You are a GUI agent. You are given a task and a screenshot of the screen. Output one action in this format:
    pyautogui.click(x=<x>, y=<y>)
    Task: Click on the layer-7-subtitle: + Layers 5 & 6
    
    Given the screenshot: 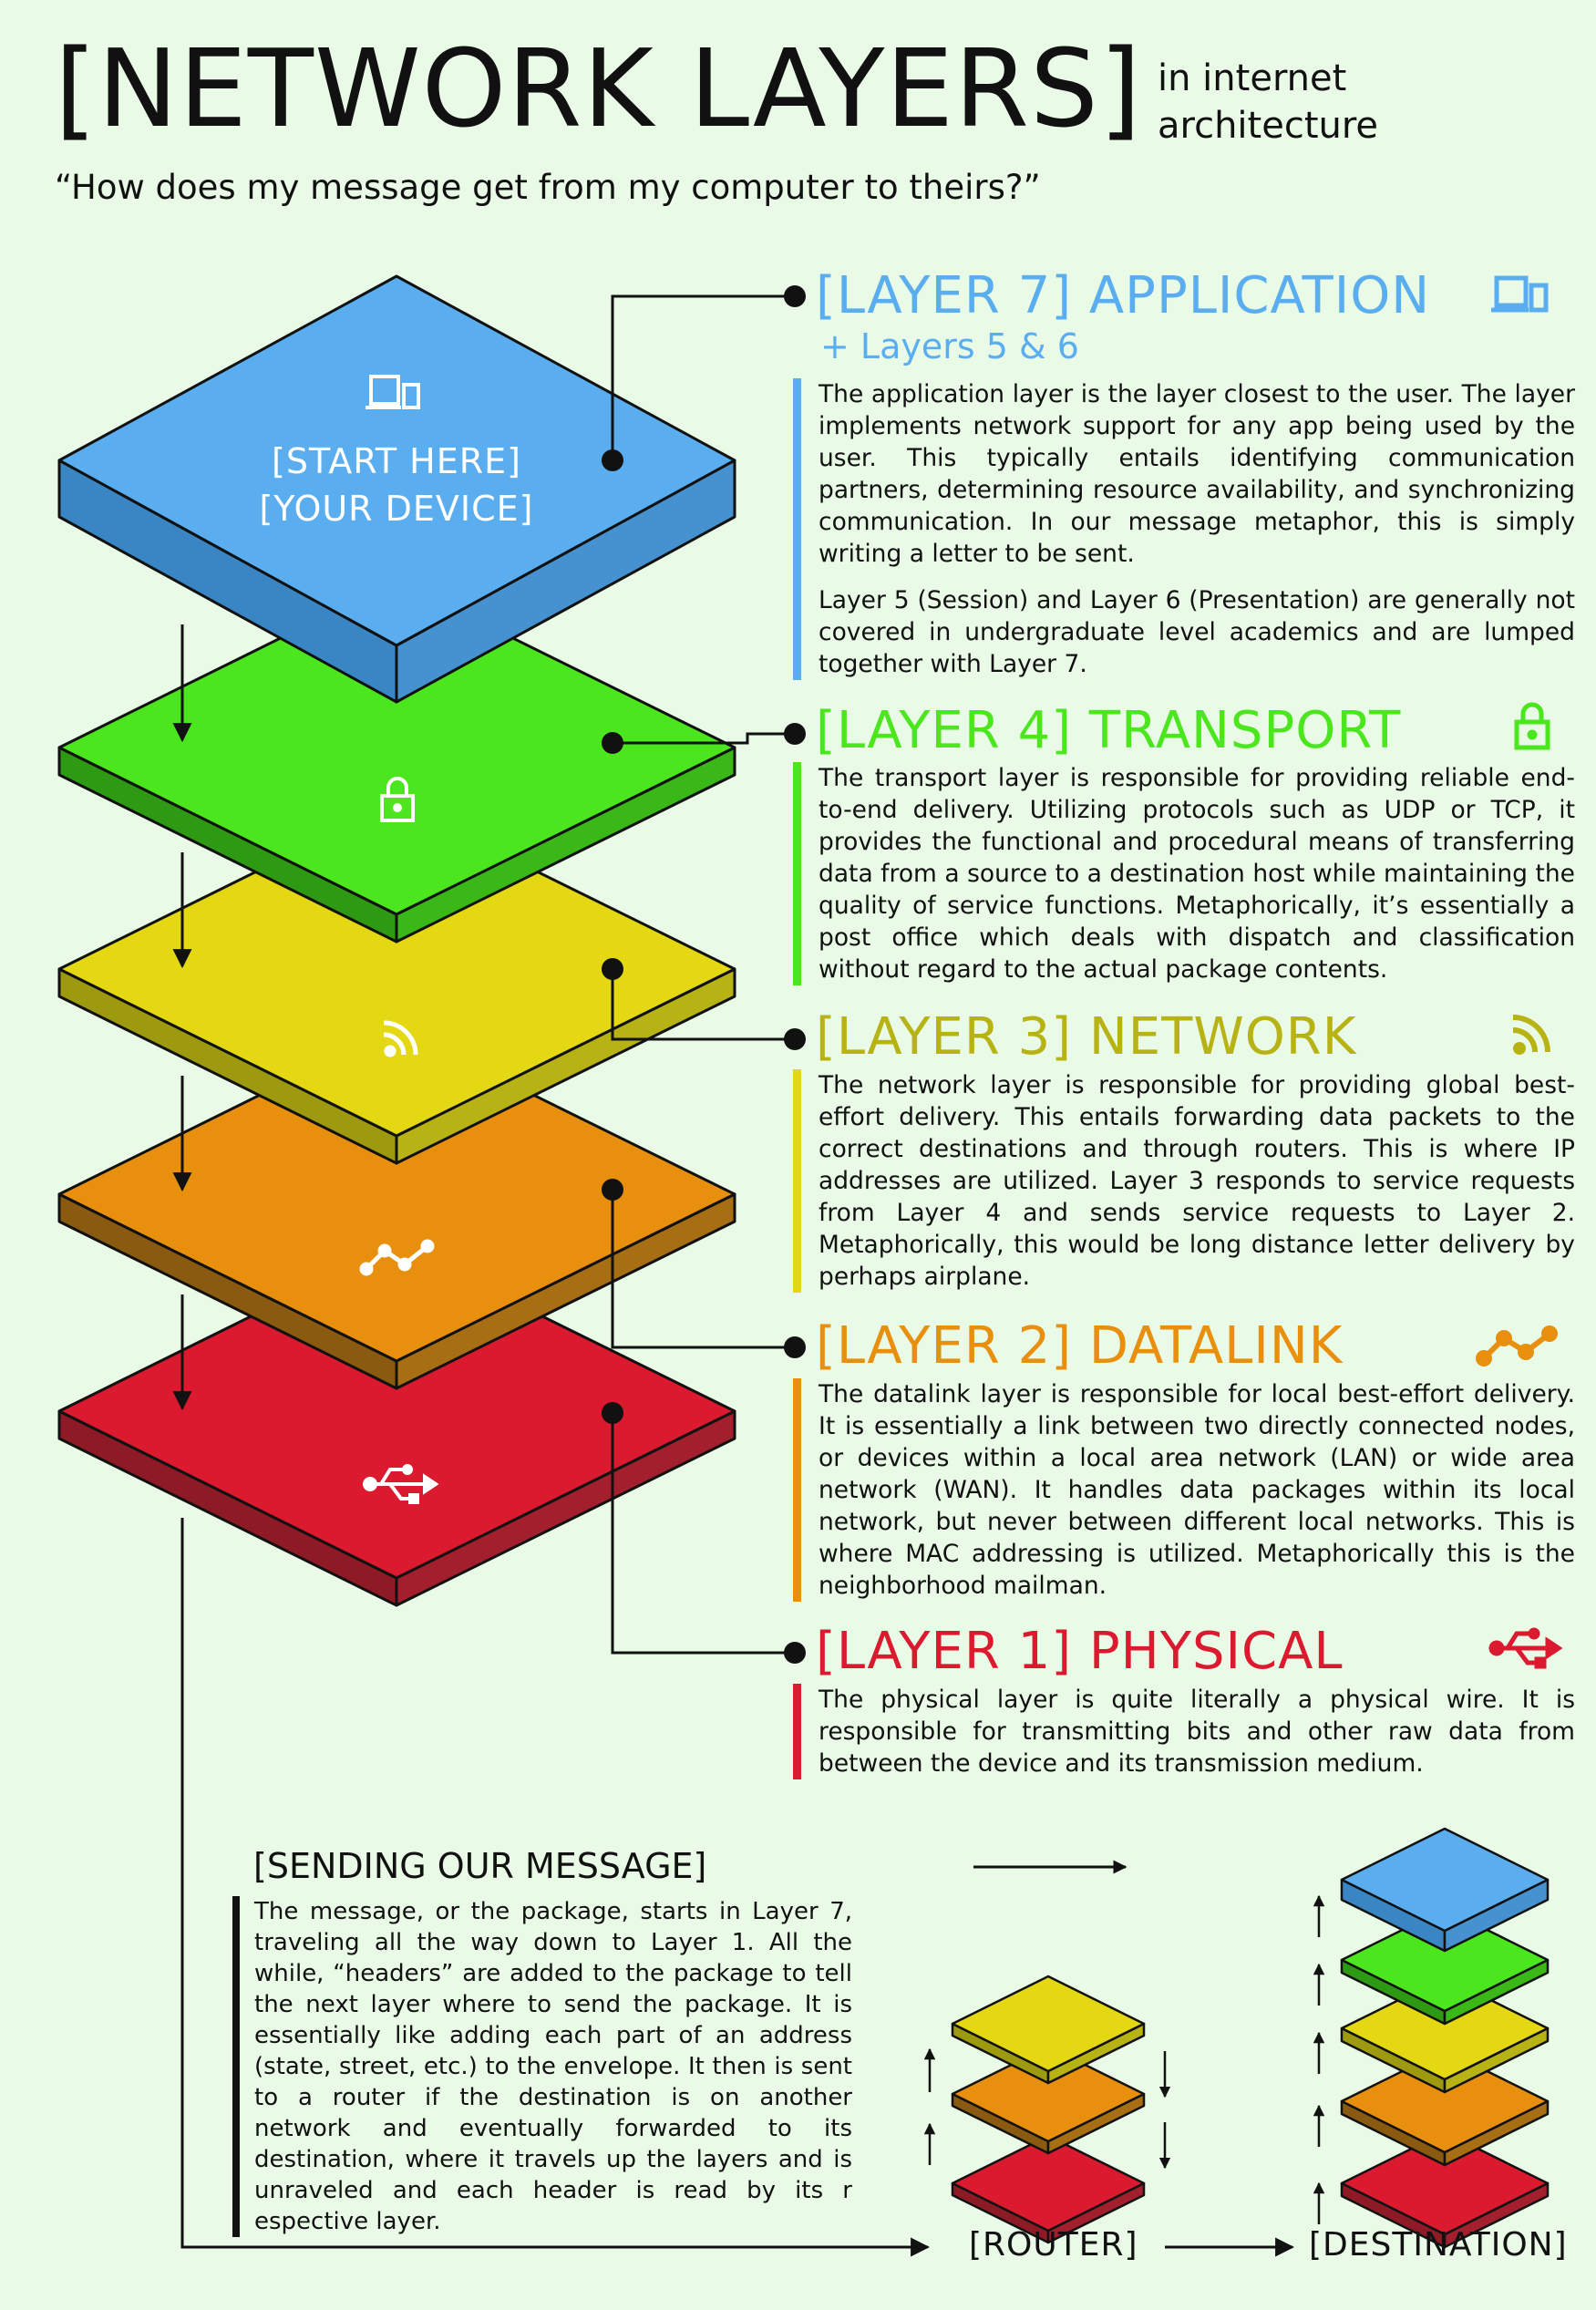 What is the action you would take?
    pyautogui.click(x=949, y=346)
    